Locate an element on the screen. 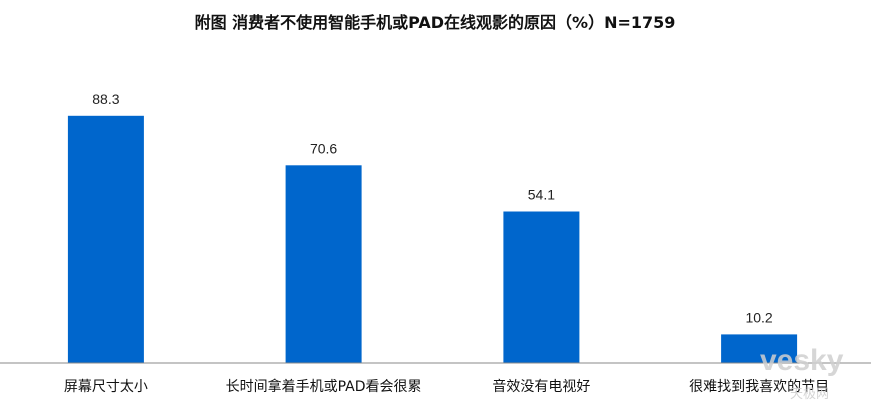 This screenshot has width=871, height=415. category-label-4: 很难找到我喜欢的节目 is located at coordinates (759, 387).